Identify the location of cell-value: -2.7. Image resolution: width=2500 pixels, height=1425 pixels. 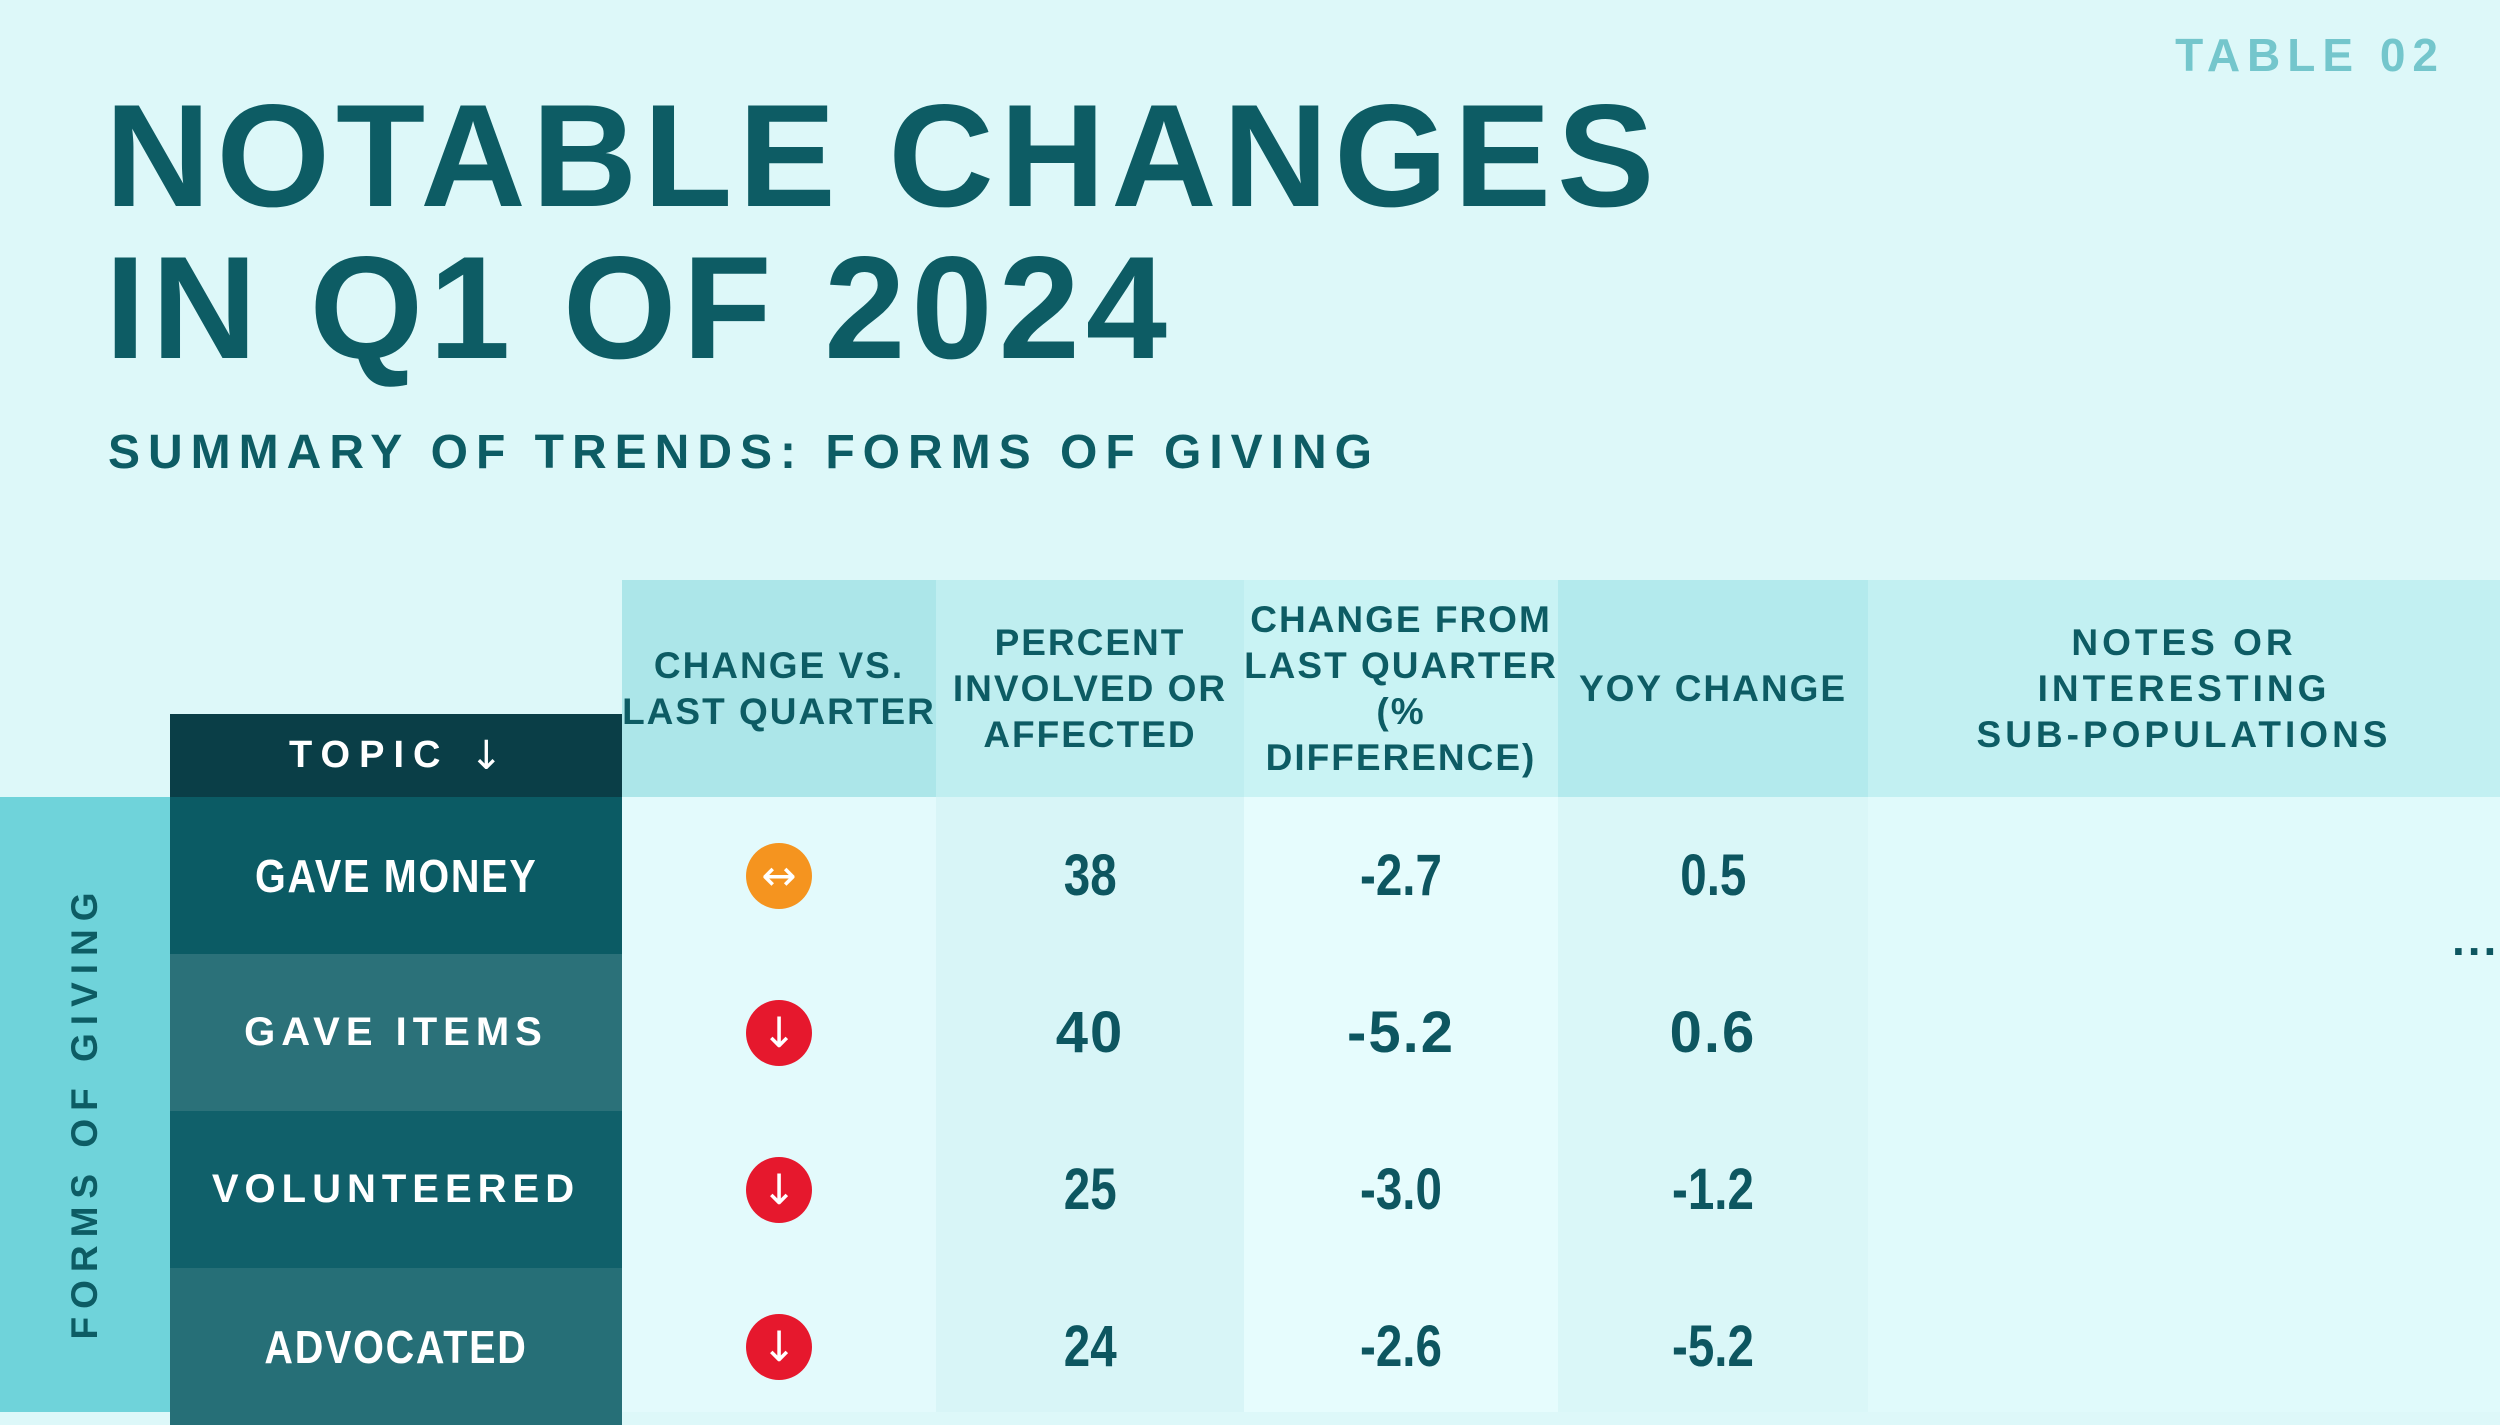
(1401, 875).